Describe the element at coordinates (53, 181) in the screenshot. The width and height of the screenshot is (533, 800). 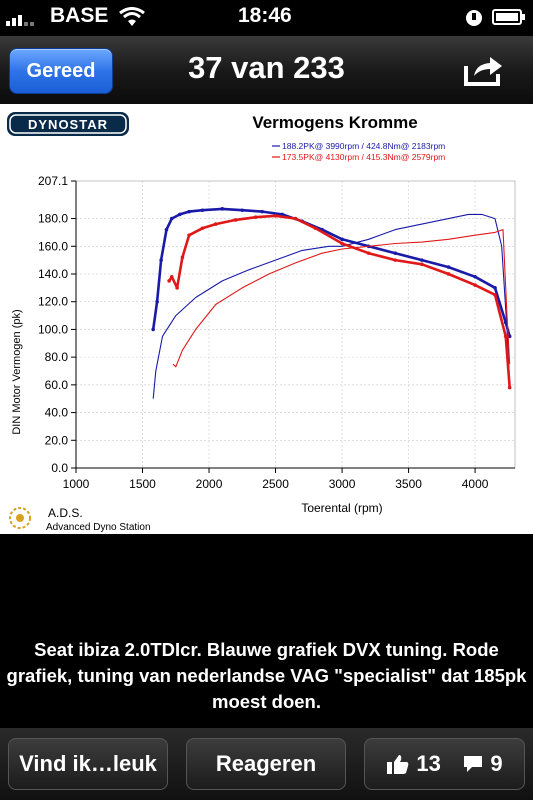
I see `y-tick-label: 207.1` at that location.